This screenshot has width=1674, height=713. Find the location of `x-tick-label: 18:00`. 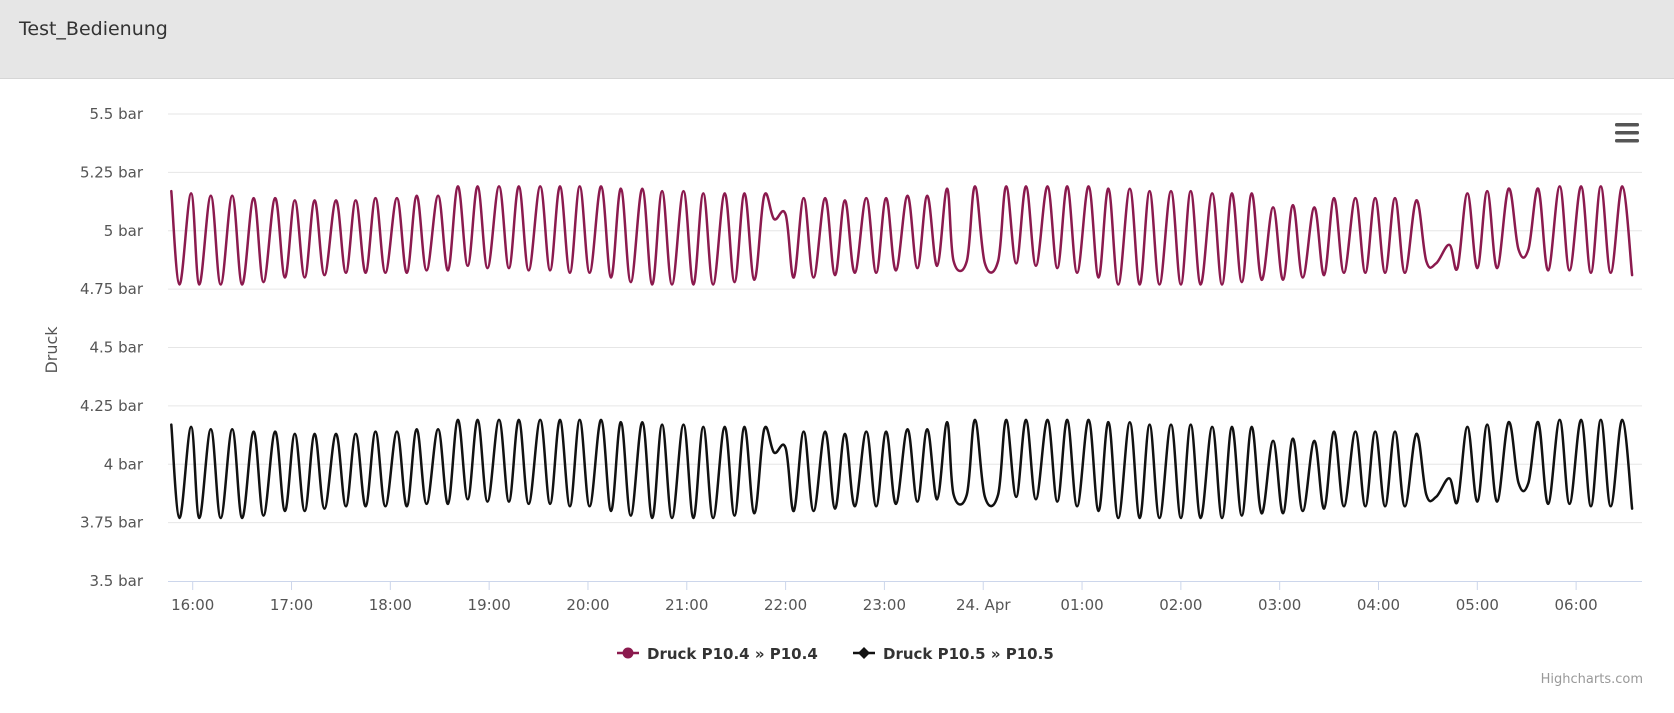

x-tick-label: 18:00 is located at coordinates (390, 605).